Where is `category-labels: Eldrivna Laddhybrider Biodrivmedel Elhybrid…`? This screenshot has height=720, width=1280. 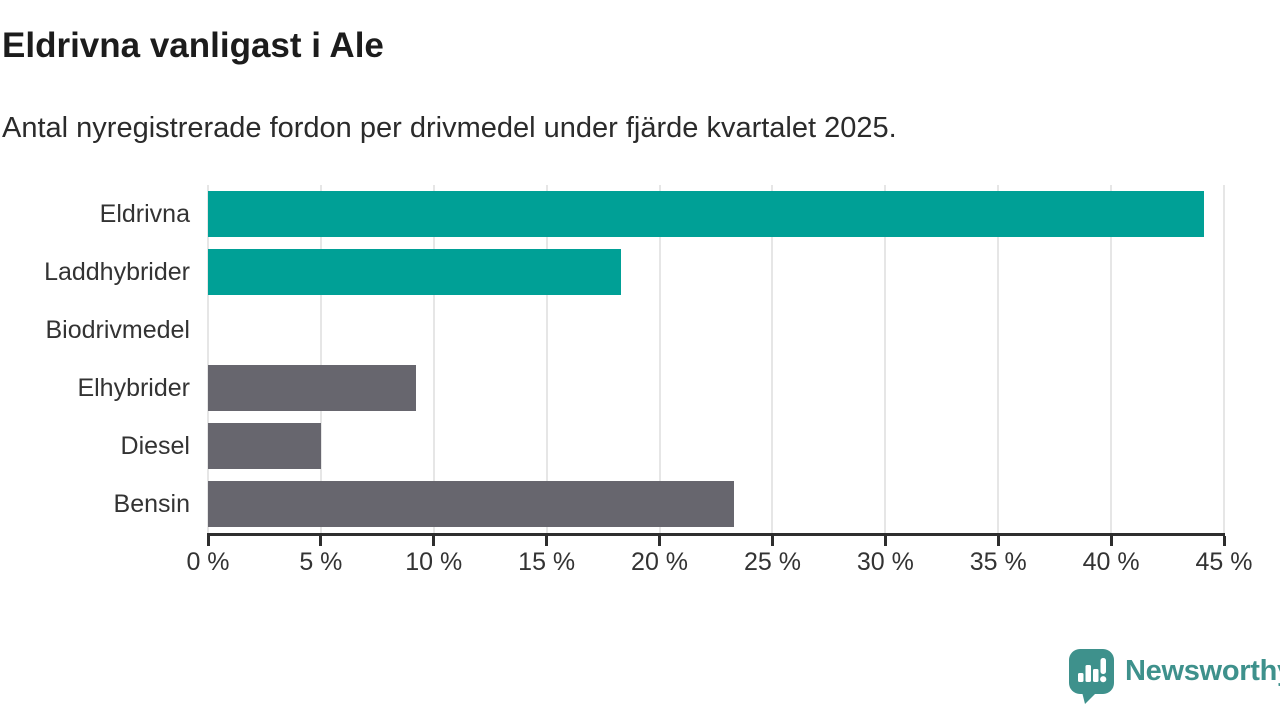
category-labels: Eldrivna Laddhybrider Biodrivmedel Elhybrid… is located at coordinates (95, 359).